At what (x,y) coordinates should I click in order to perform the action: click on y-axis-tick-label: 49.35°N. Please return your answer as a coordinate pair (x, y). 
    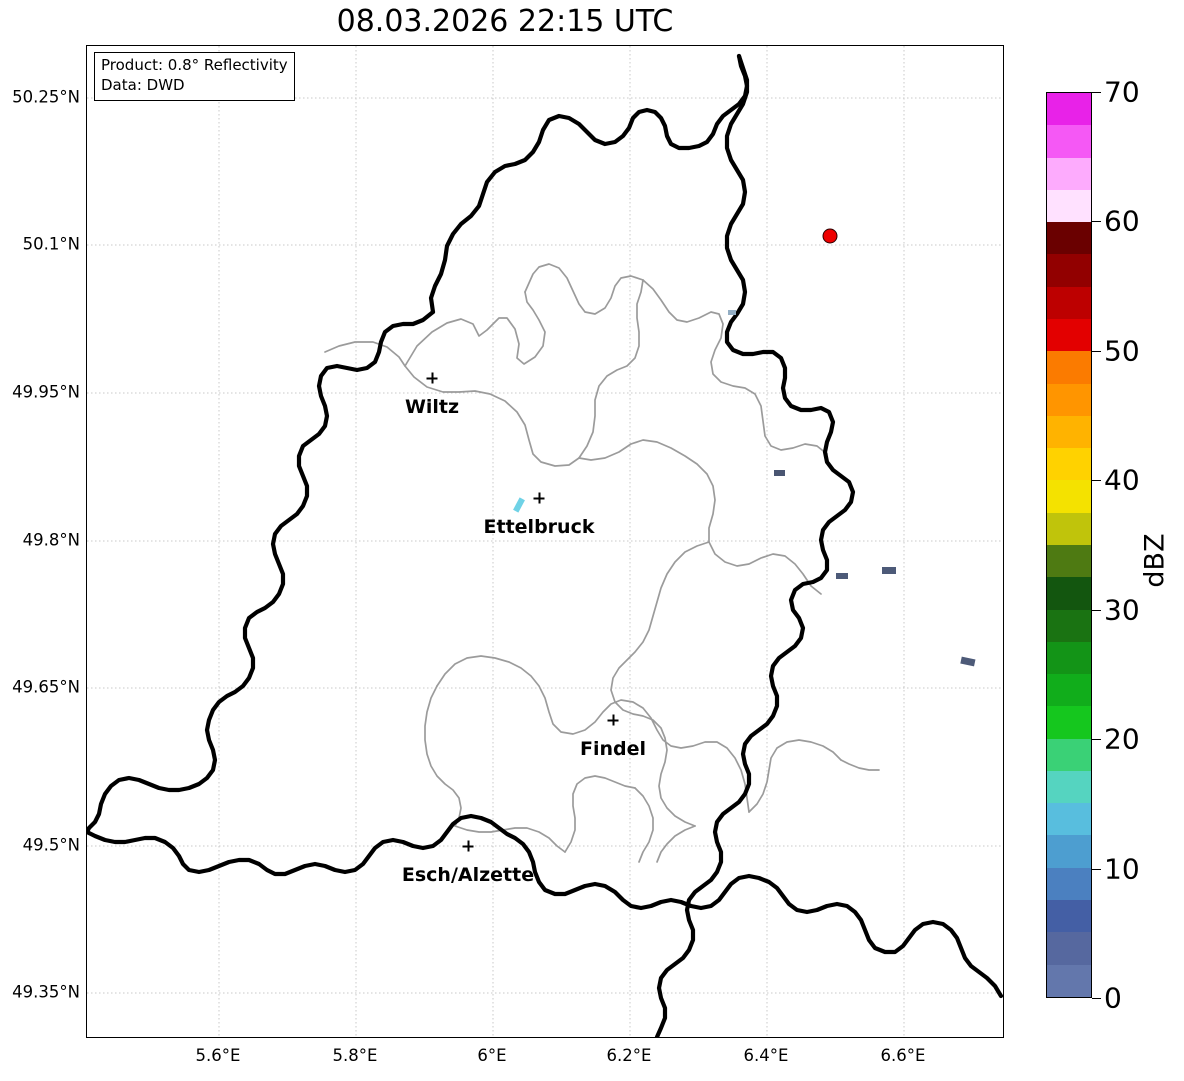
    Looking at the image, I should click on (46, 992).